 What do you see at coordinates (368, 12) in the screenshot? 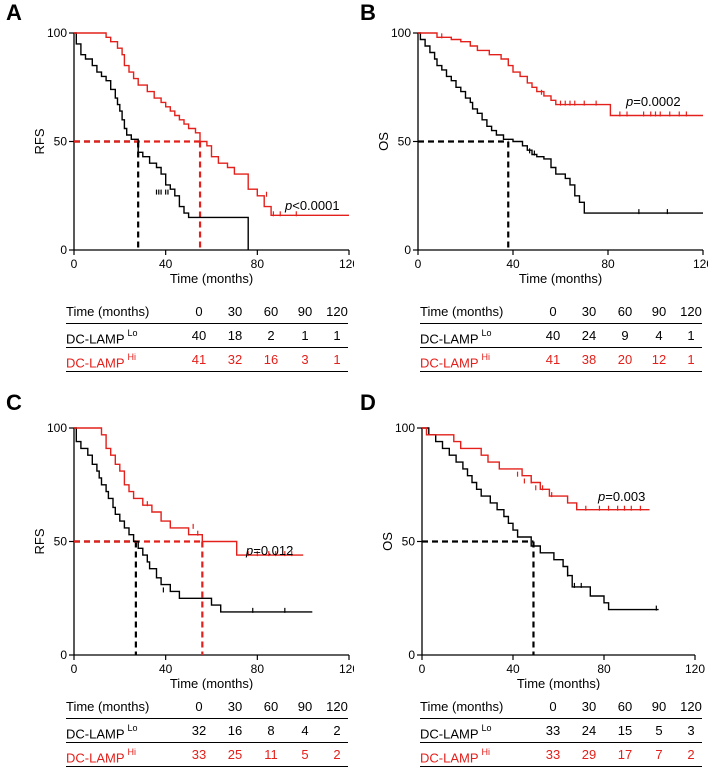
I see `panel-letter: B` at bounding box center [368, 12].